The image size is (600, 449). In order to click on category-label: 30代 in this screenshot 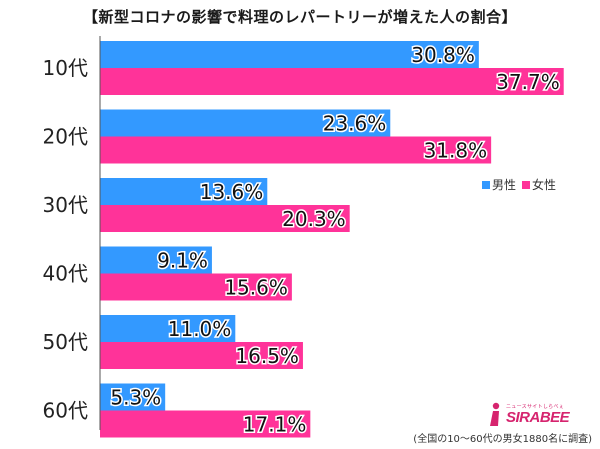, I will do `click(65, 205)`.